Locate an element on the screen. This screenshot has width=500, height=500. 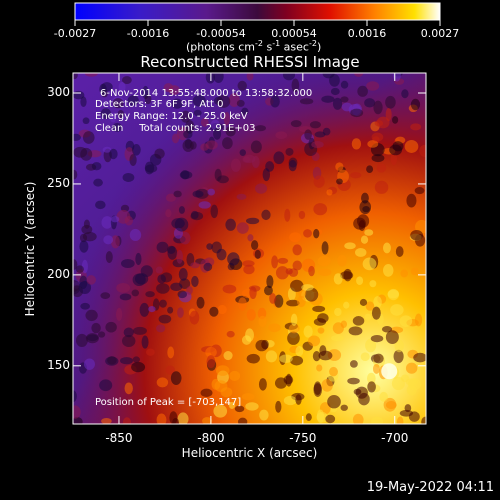
peak-spot is located at coordinates (389, 371).